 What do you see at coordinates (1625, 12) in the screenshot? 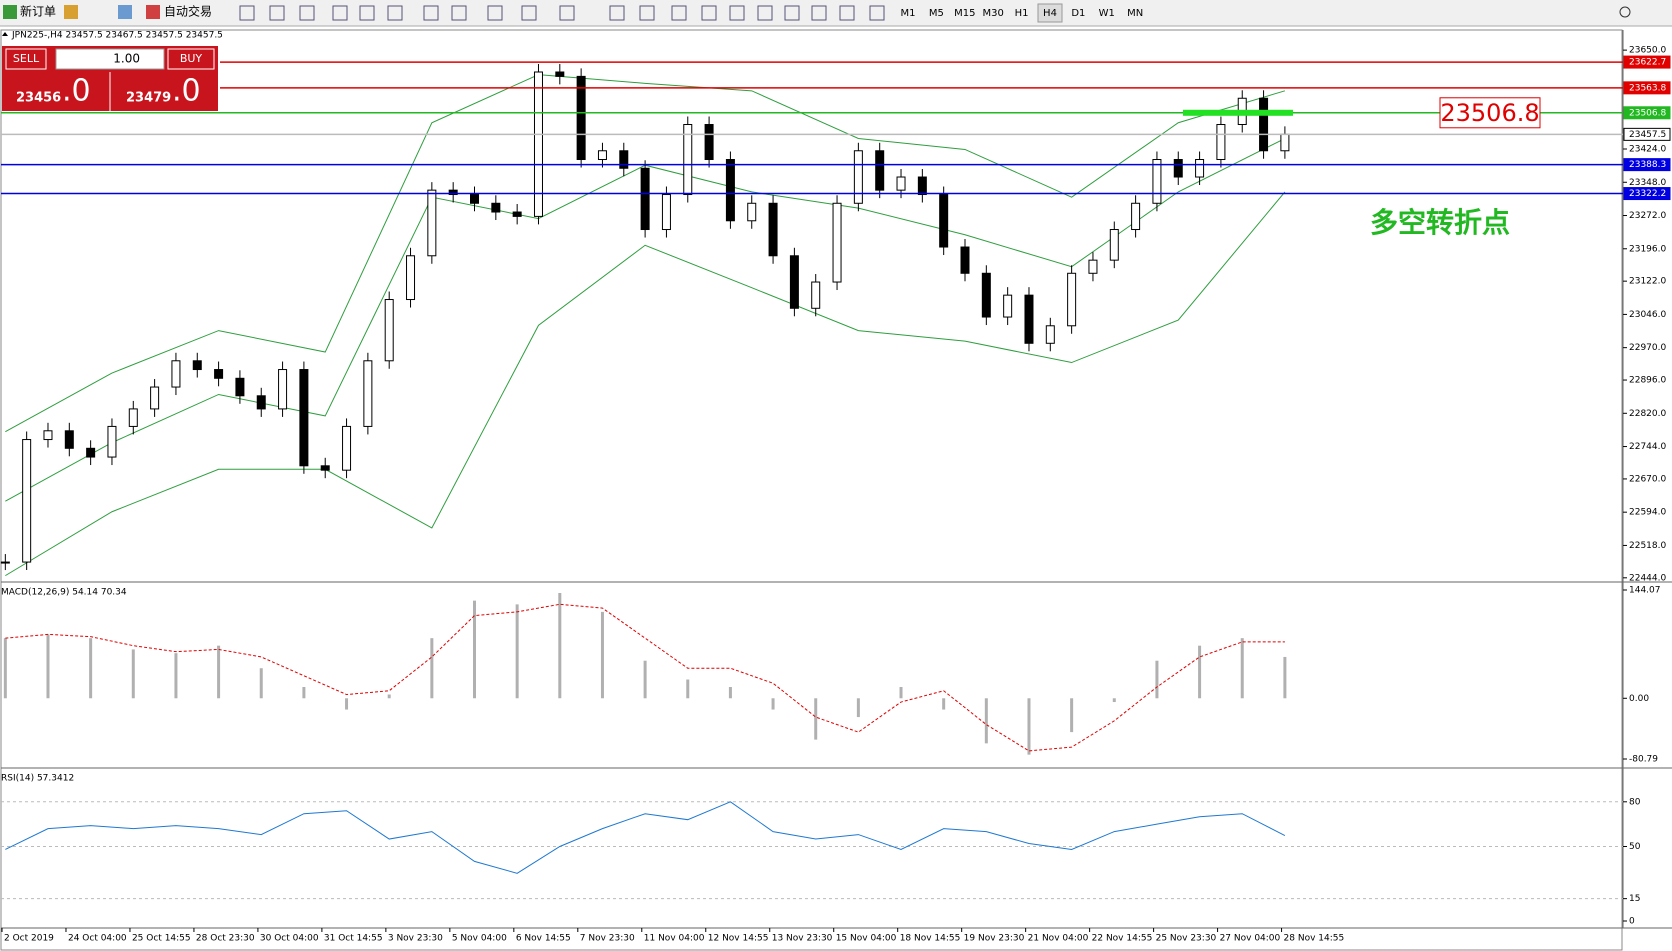
I see `search-icon` at bounding box center [1625, 12].